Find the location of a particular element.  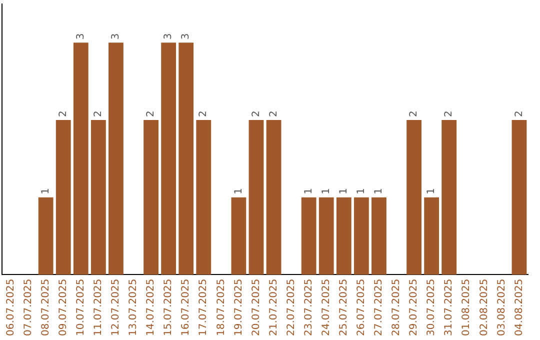

x-tick-label: 26.07.2025 is located at coordinates (362, 307).